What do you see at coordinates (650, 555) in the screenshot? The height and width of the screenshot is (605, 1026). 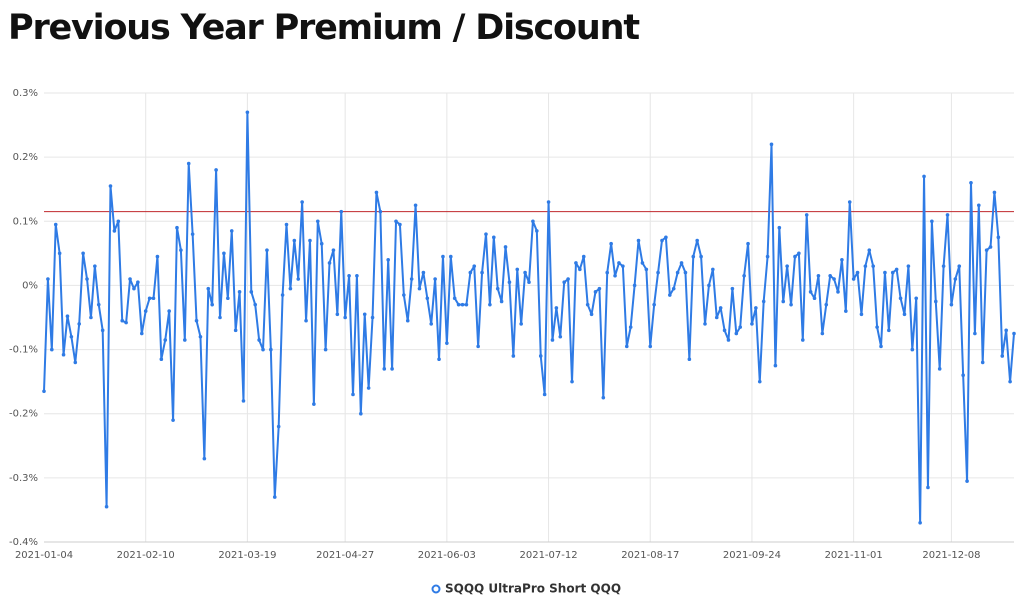 I see `x-tick-label: 2021-08-17` at bounding box center [650, 555].